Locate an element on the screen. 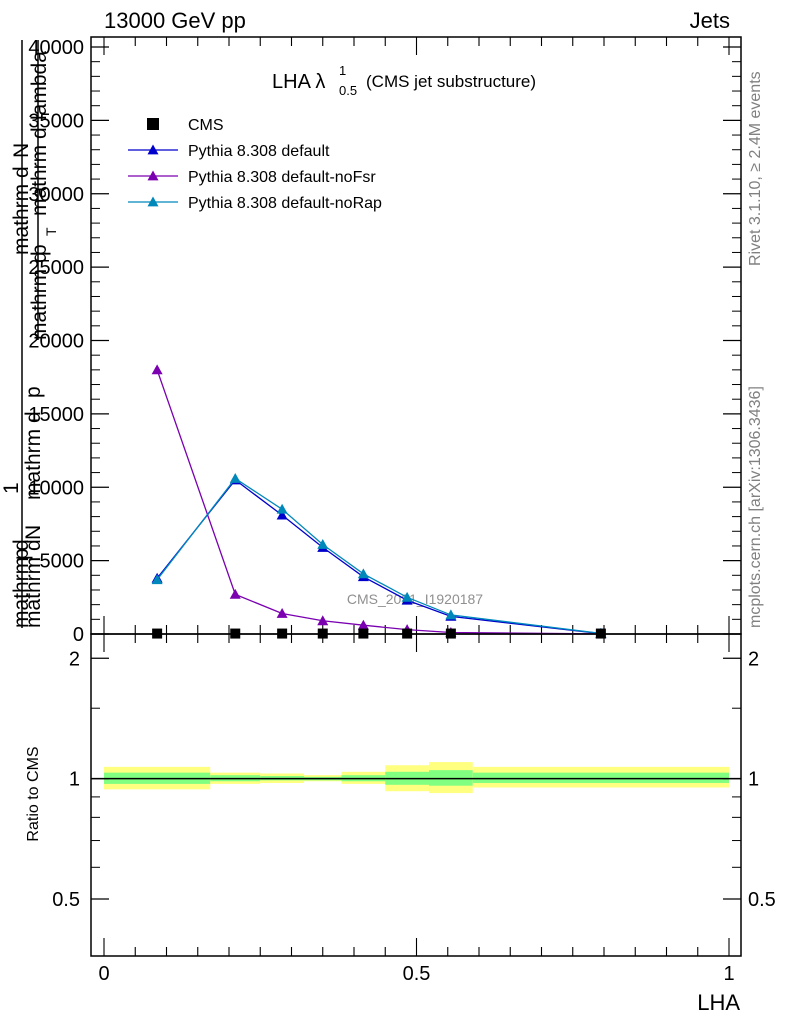 Image resolution: width=786 pixels, height=1024 pixels. series-line-default is located at coordinates (378, 557).